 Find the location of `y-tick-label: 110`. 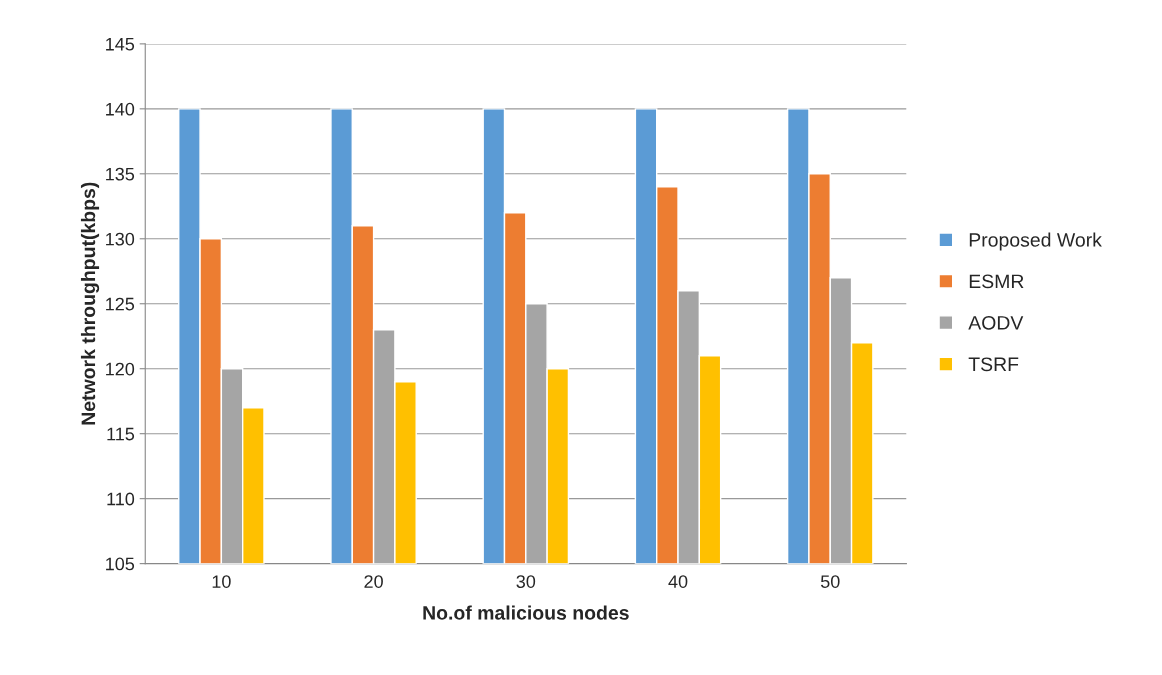

y-tick-label: 110 is located at coordinates (121, 499).